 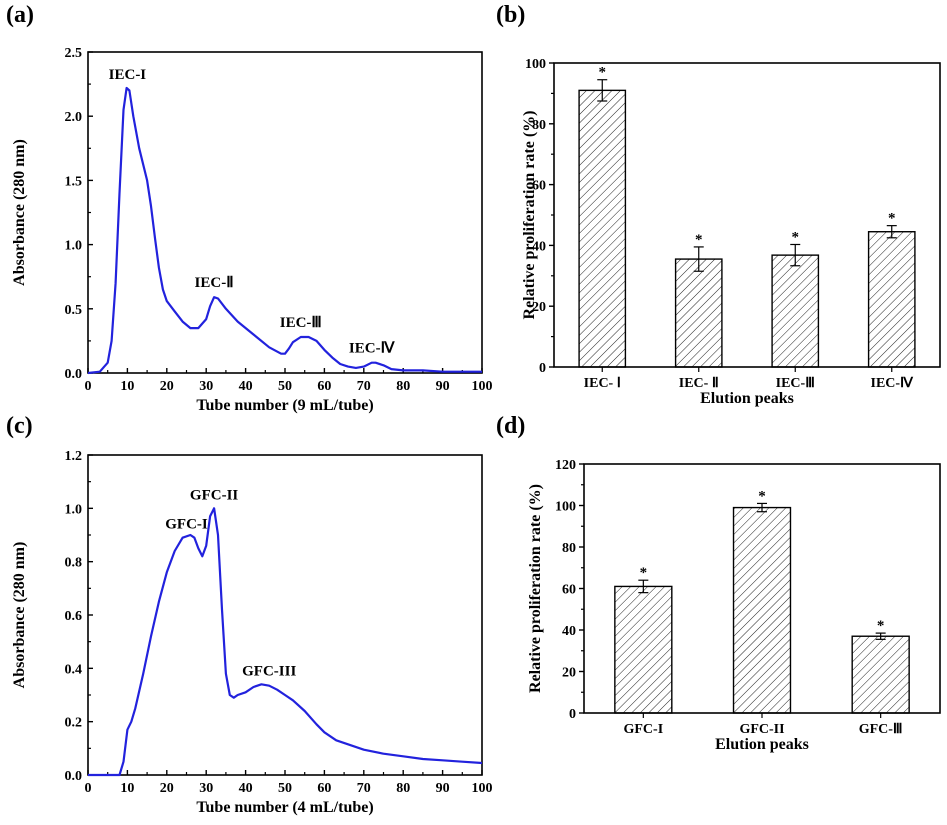 What do you see at coordinates (74, 310) in the screenshot?
I see `y-tick-label: 0.5` at bounding box center [74, 310].